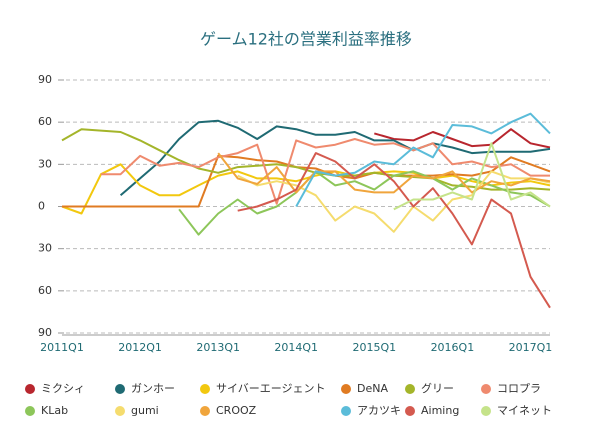 The image size is (612, 437). Describe the element at coordinates (41, 206) in the screenshot. I see `y-tick-label: 0` at that location.